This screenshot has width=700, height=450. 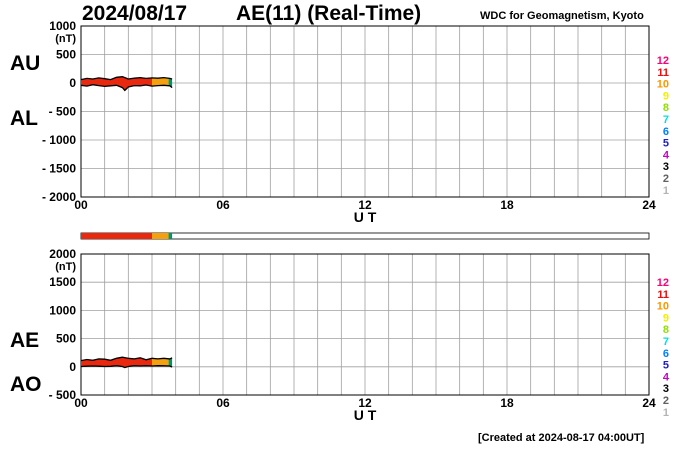 What do you see at coordinates (63, 395) in the screenshot?
I see `panel-lower-ytick-label: - 500` at bounding box center [63, 395].